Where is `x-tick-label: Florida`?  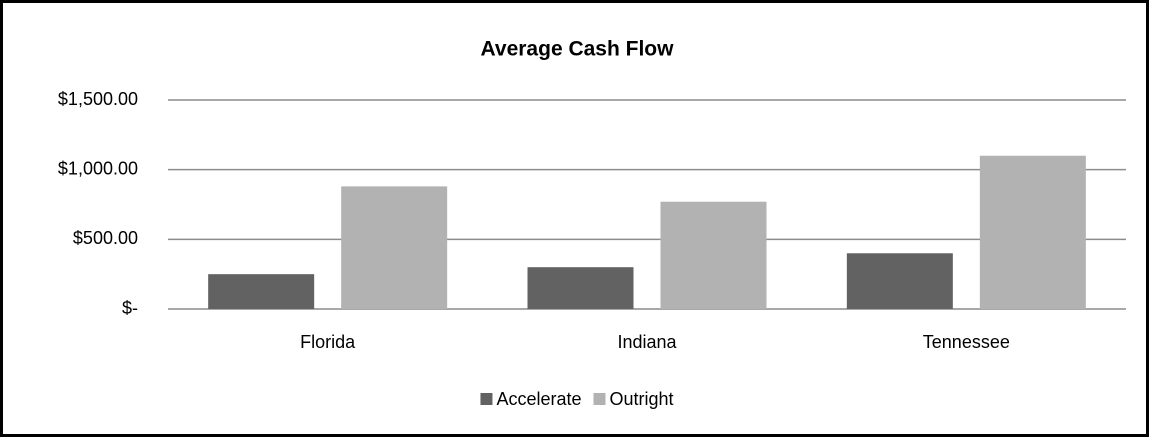 x-tick-label: Florida is located at coordinates (328, 342).